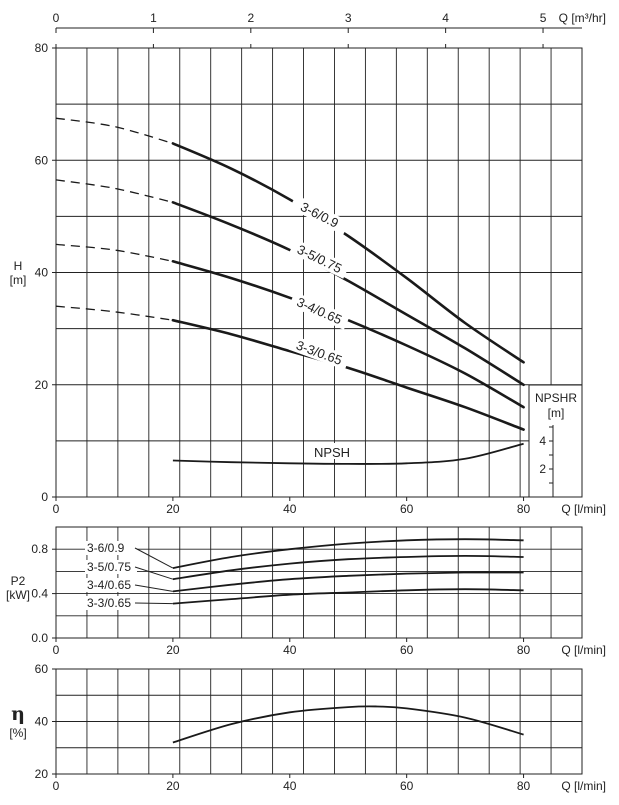 This screenshot has height=805, width=619. I want to click on y-axis-label: P2, so click(18, 581).